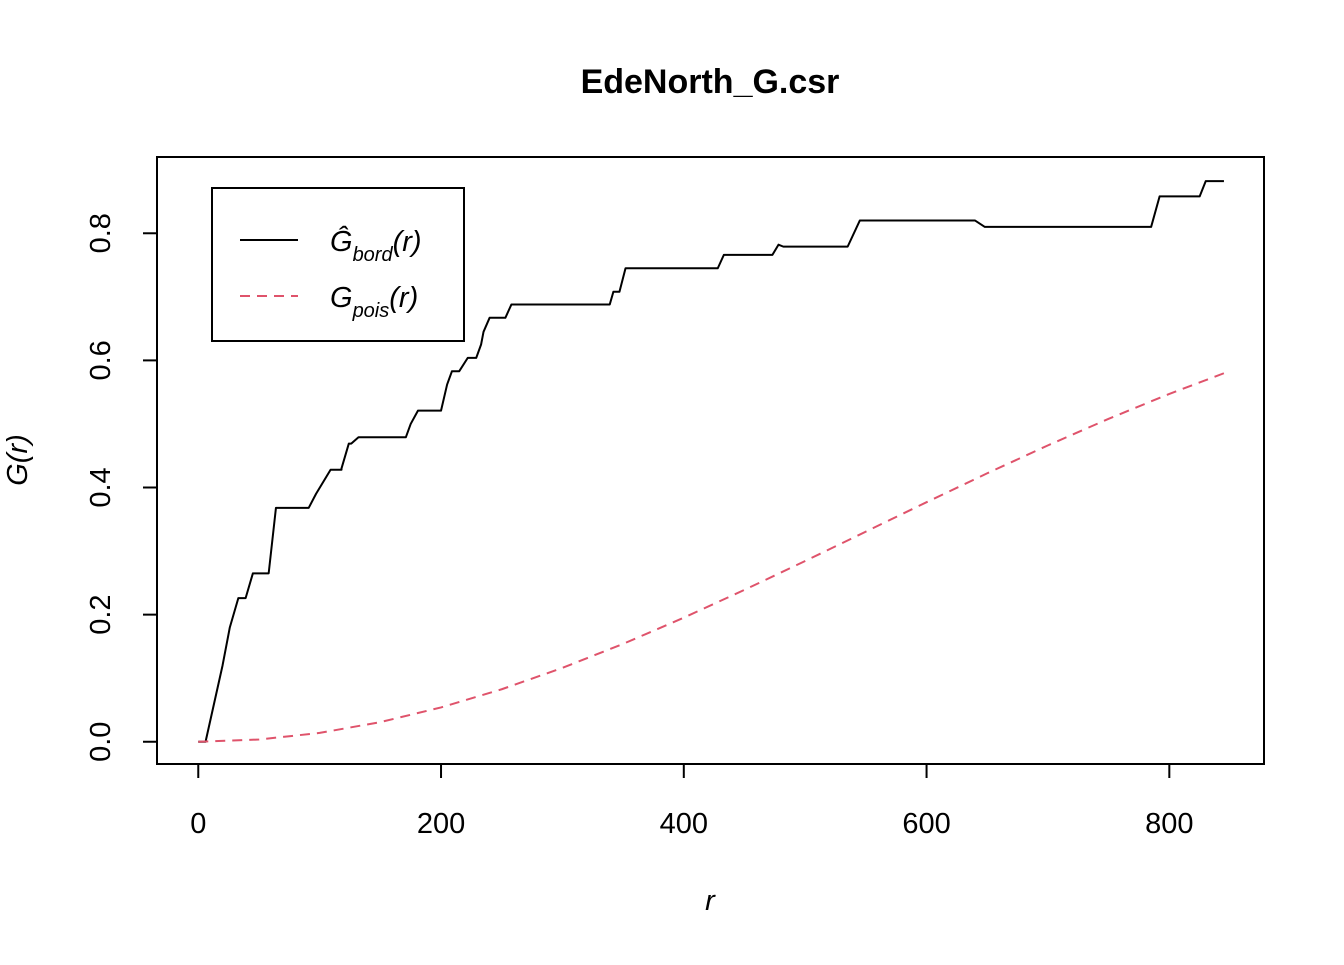 Image resolution: width=1344 pixels, height=965 pixels. Describe the element at coordinates (101, 487) in the screenshot. I see `y-tick-label: 0.4` at that location.